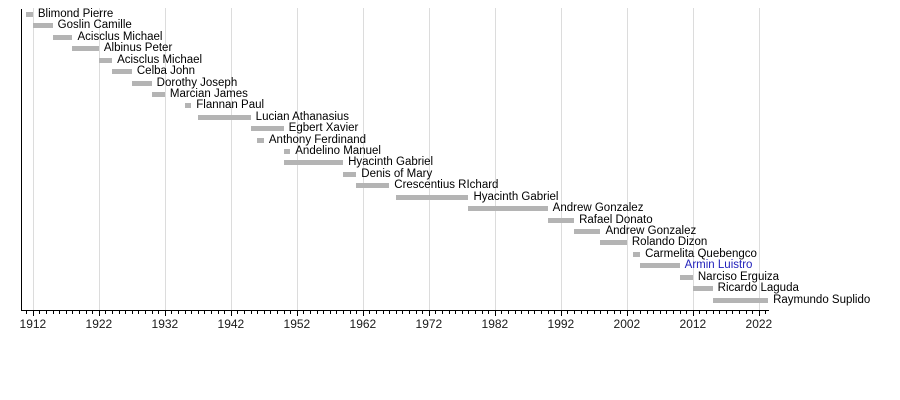 The image size is (900, 400). I want to click on timeline-bar-label: Dorothy Joseph, so click(197, 82).